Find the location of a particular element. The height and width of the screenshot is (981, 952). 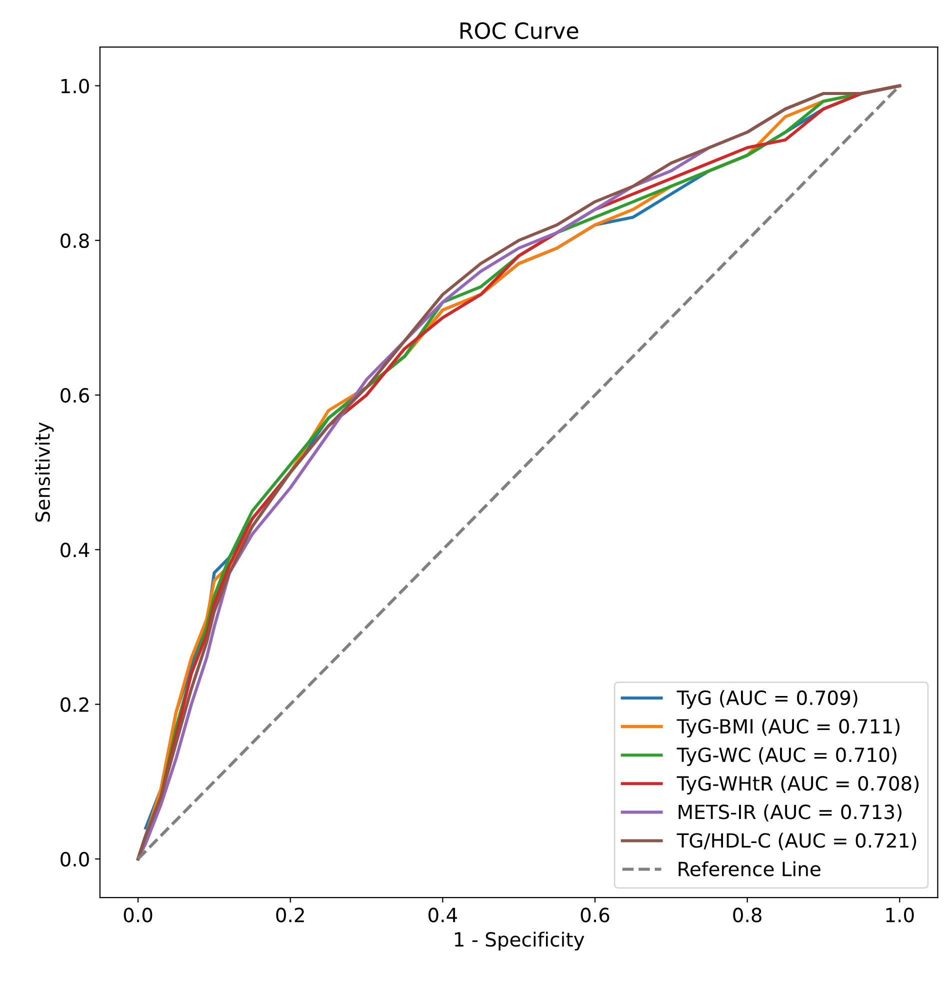

x-tick-label: 1.0 is located at coordinates (900, 915).